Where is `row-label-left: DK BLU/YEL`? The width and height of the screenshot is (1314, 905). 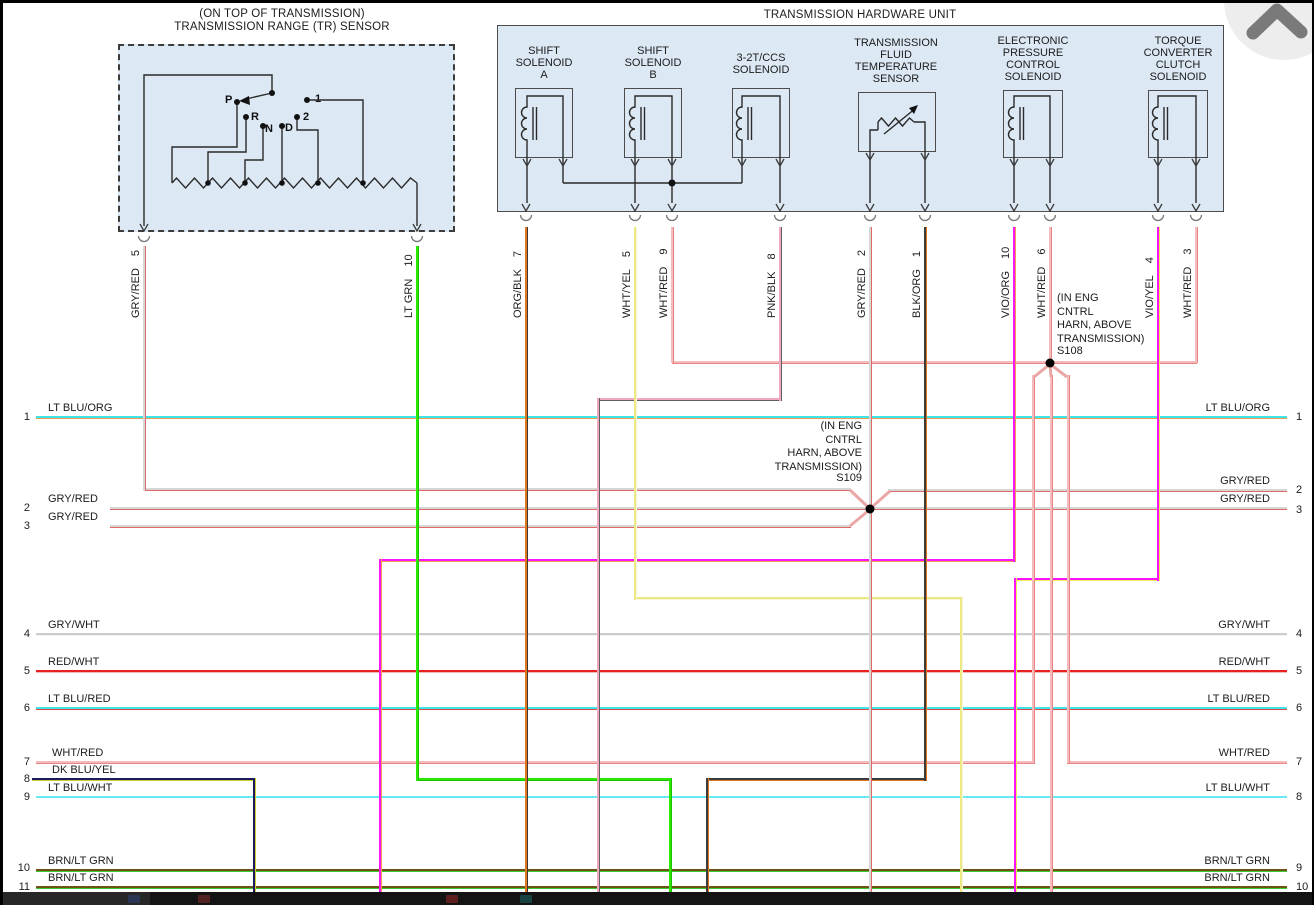
row-label-left: DK BLU/YEL is located at coordinates (84, 770).